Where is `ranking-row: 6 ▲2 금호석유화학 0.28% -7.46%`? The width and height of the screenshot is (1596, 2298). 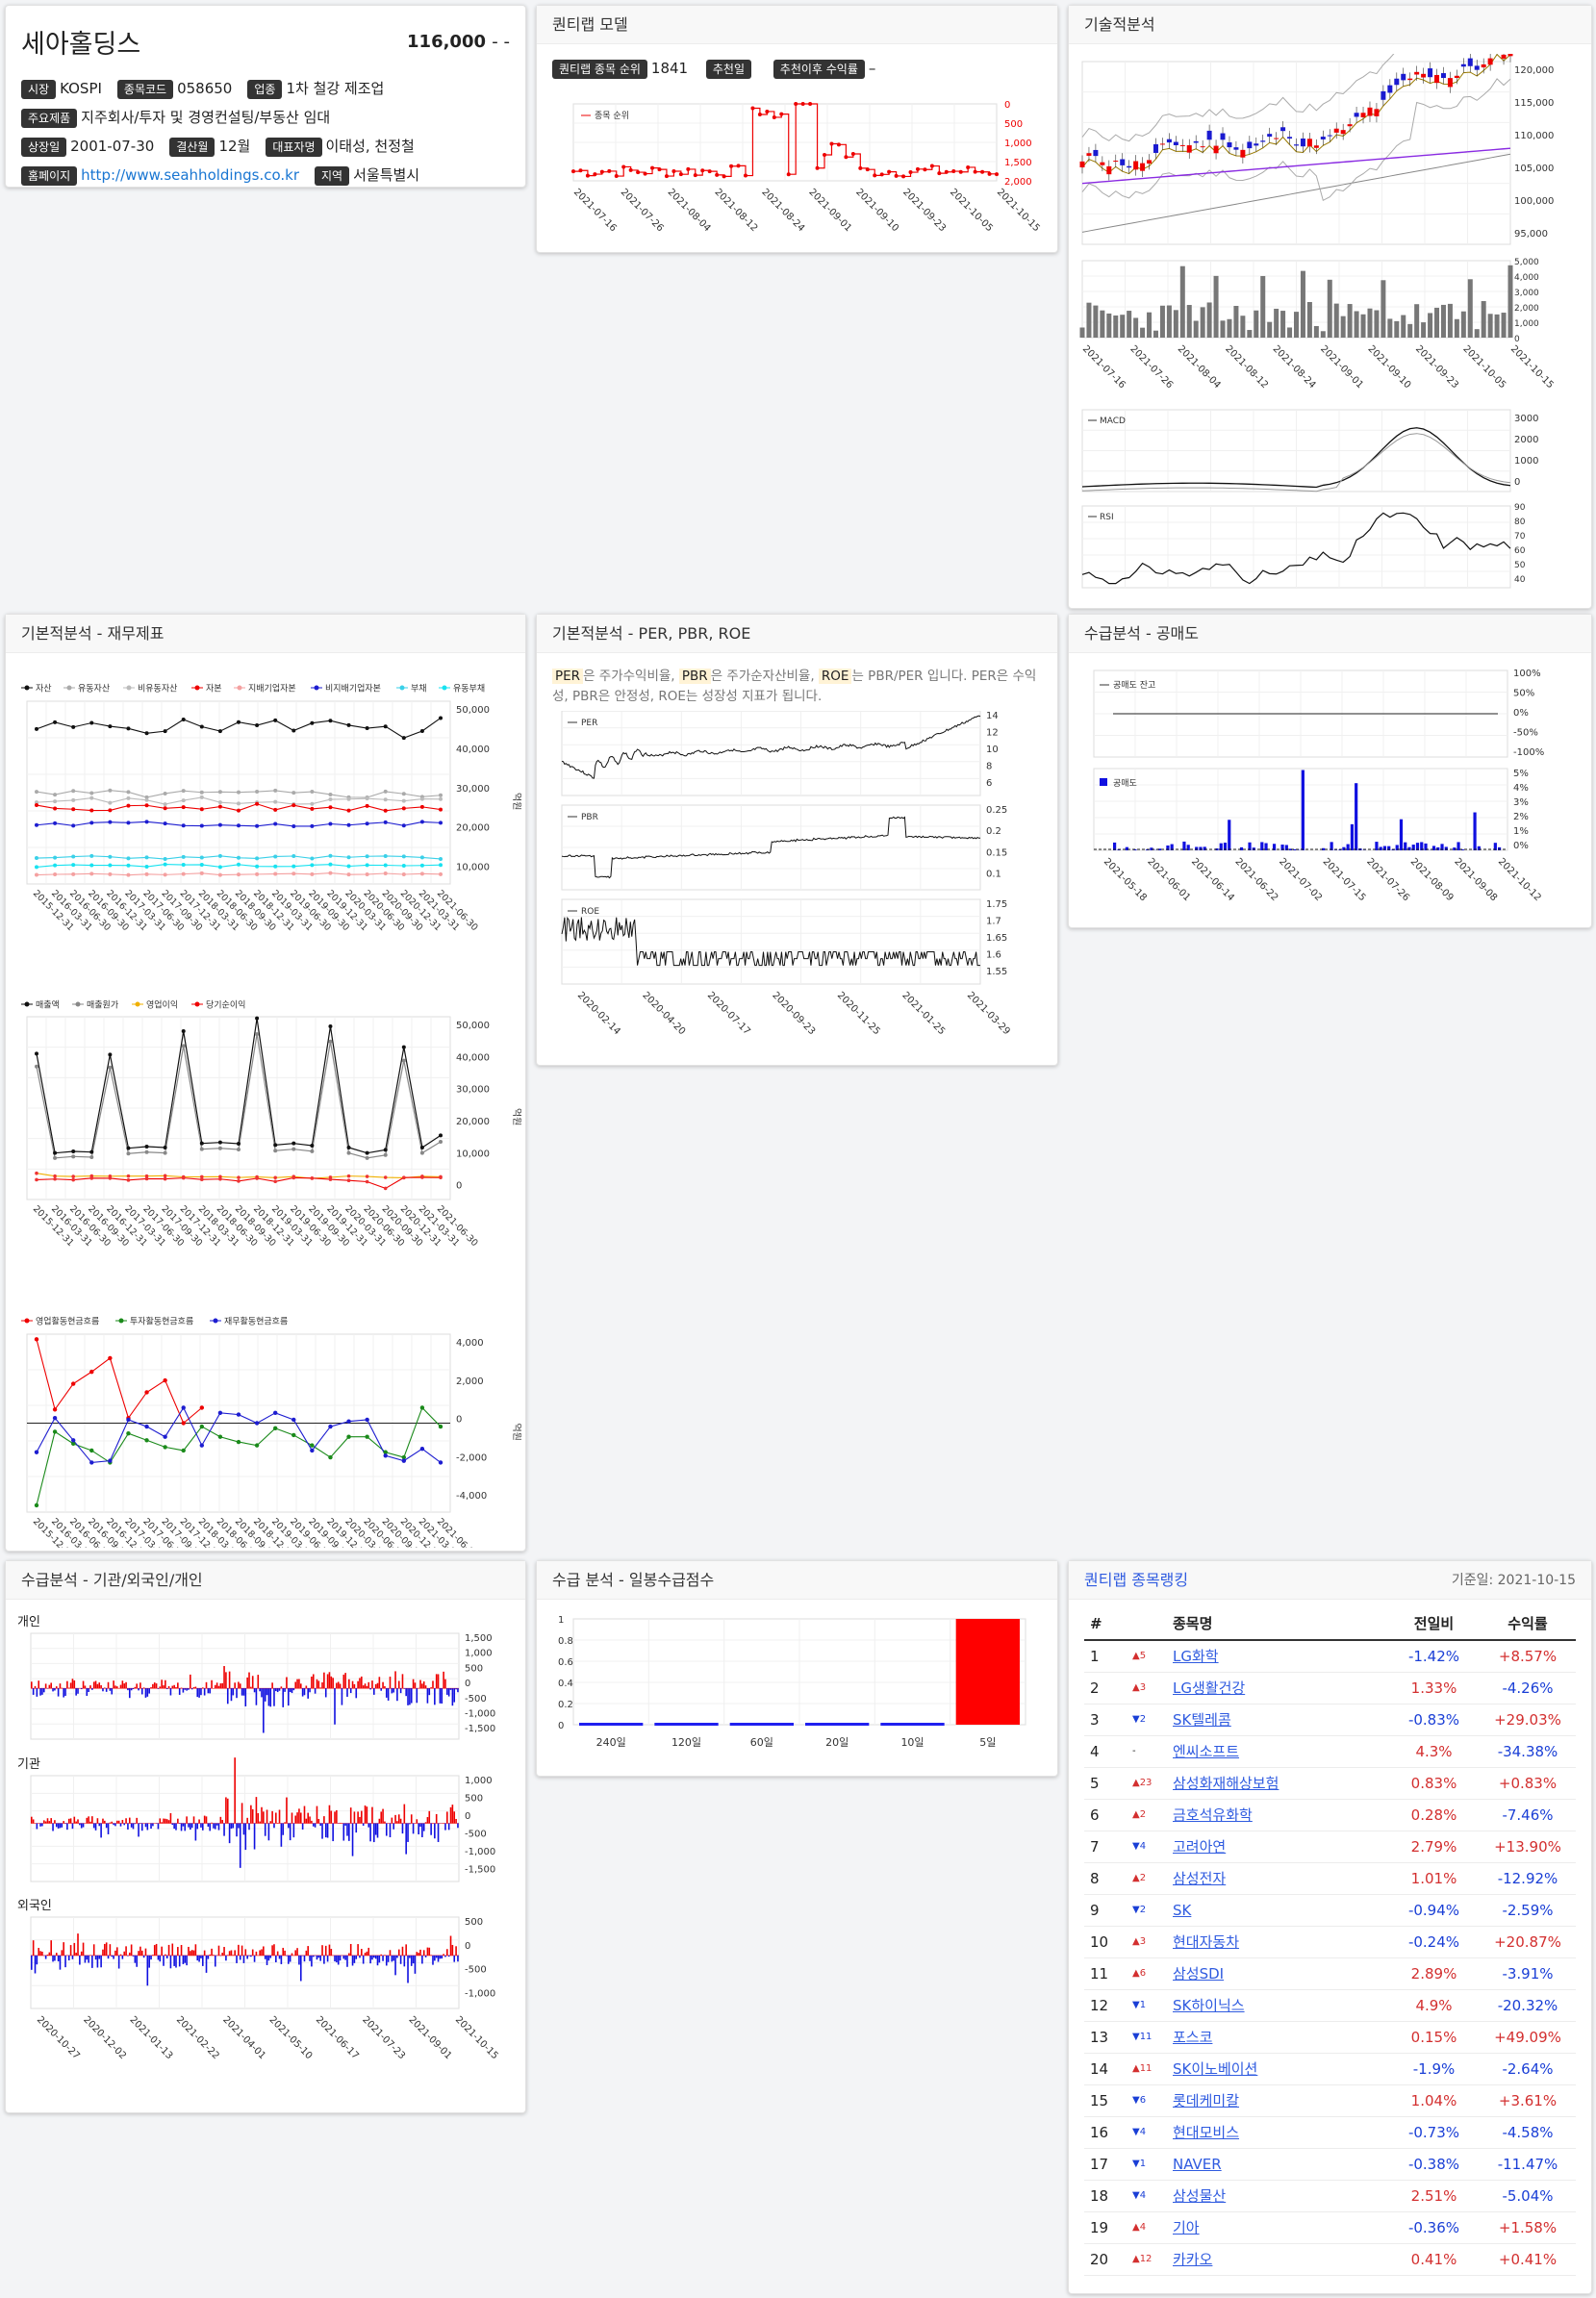 ranking-row: 6 ▲2 금호석유화학 0.28% -7.46% is located at coordinates (1330, 1815).